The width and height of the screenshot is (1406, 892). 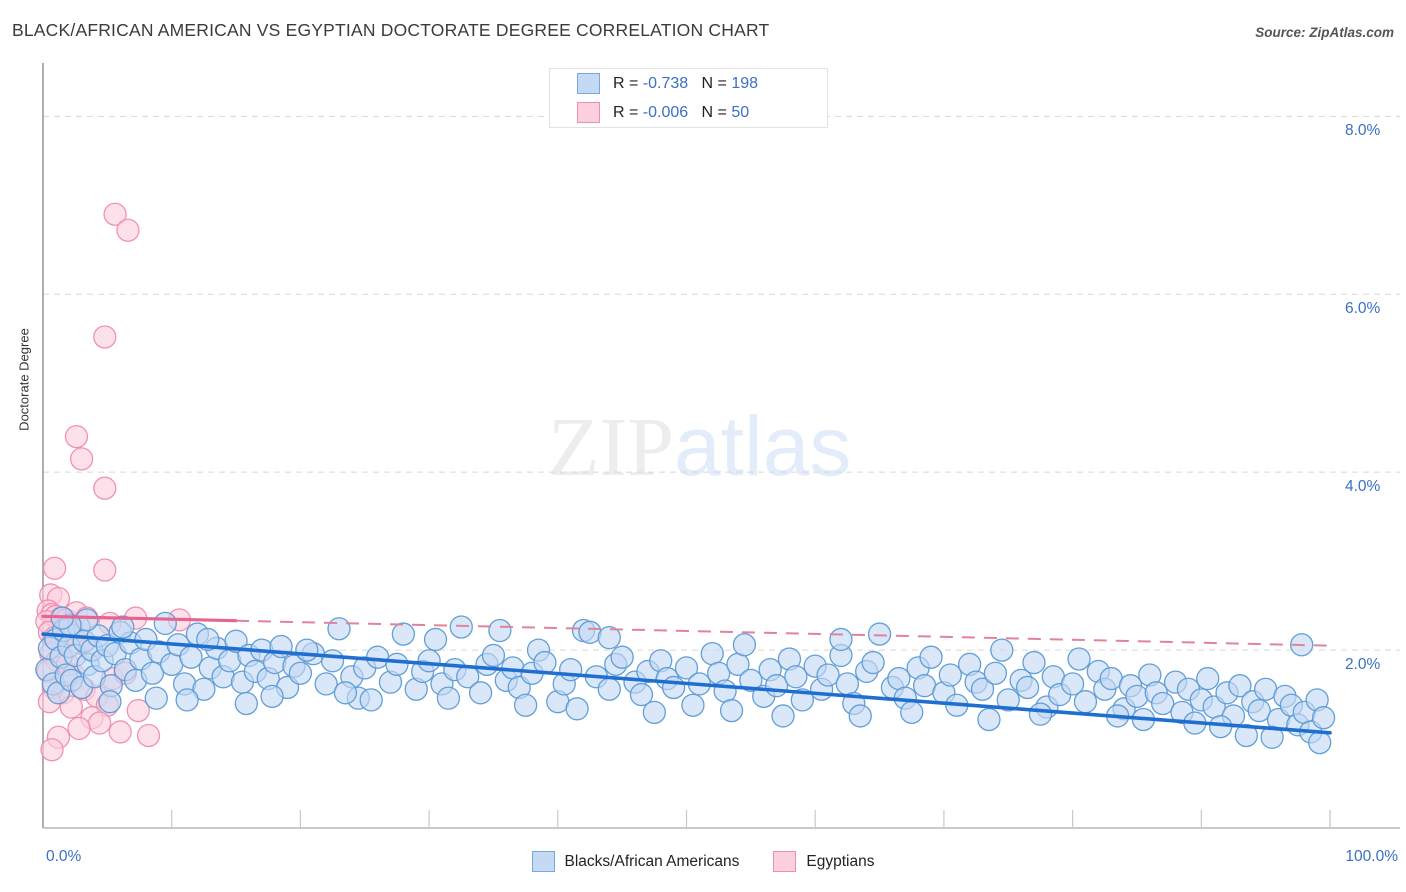 What do you see at coordinates (64, 856) in the screenshot?
I see `x-axis-tick-min: 0.0%` at bounding box center [64, 856].